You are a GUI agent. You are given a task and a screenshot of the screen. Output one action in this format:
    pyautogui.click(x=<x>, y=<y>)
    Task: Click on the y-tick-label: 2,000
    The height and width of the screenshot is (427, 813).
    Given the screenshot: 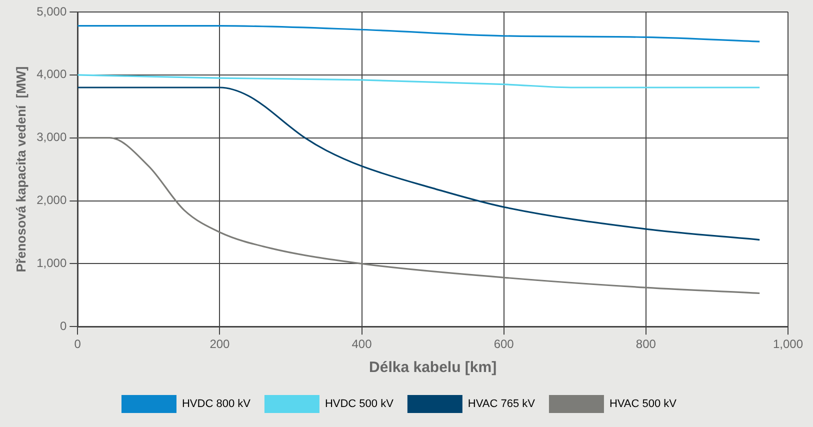 What is the action you would take?
    pyautogui.click(x=51, y=200)
    